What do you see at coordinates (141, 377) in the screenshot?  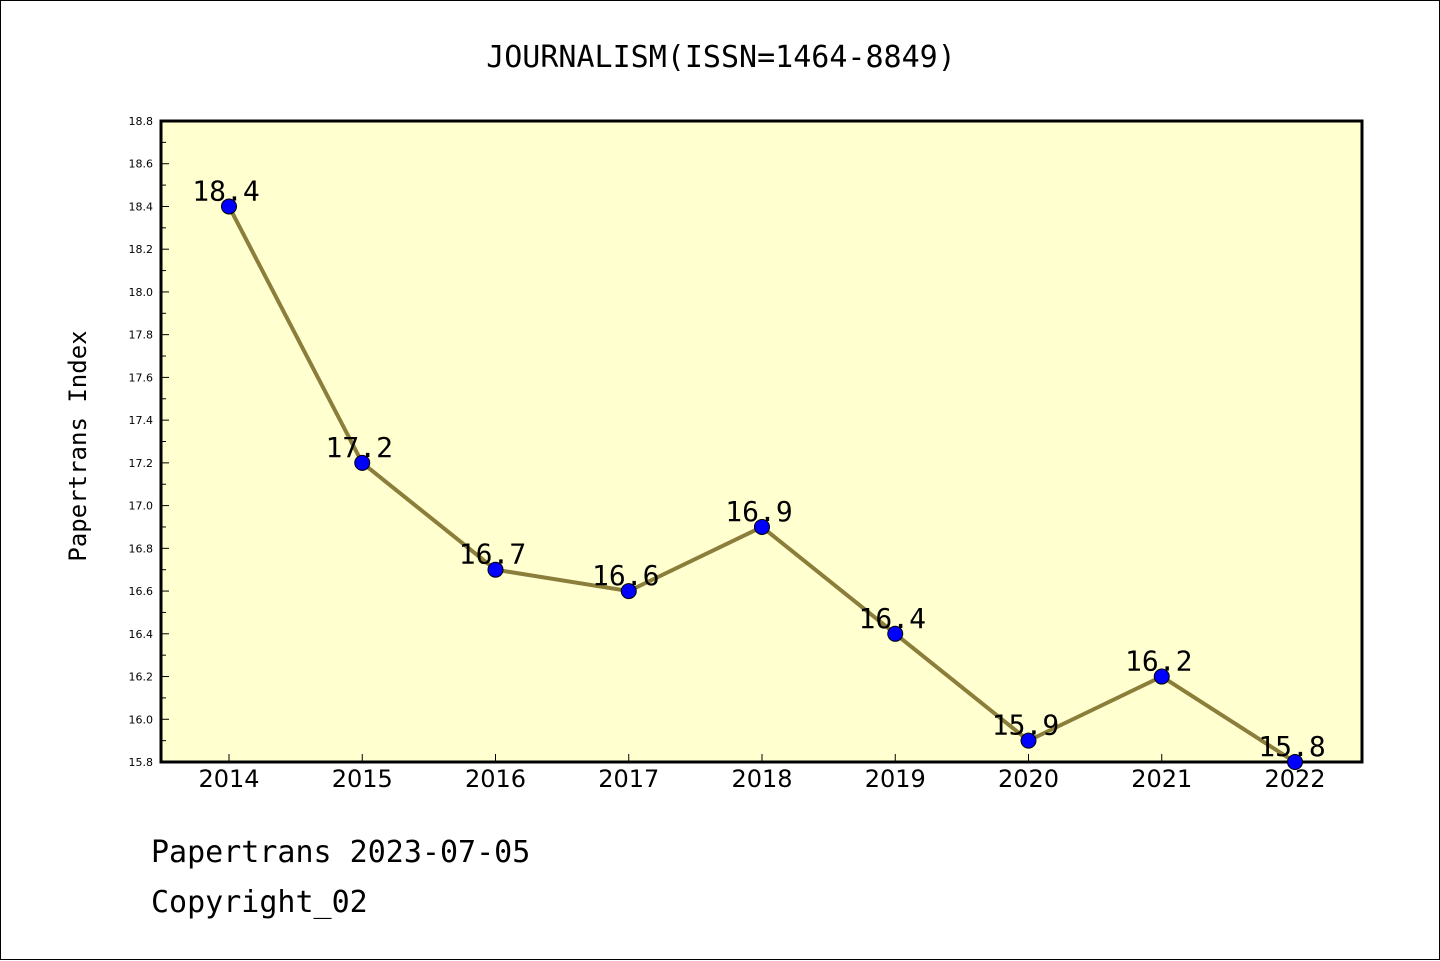 I see `y-tick-label: 17.6` at bounding box center [141, 377].